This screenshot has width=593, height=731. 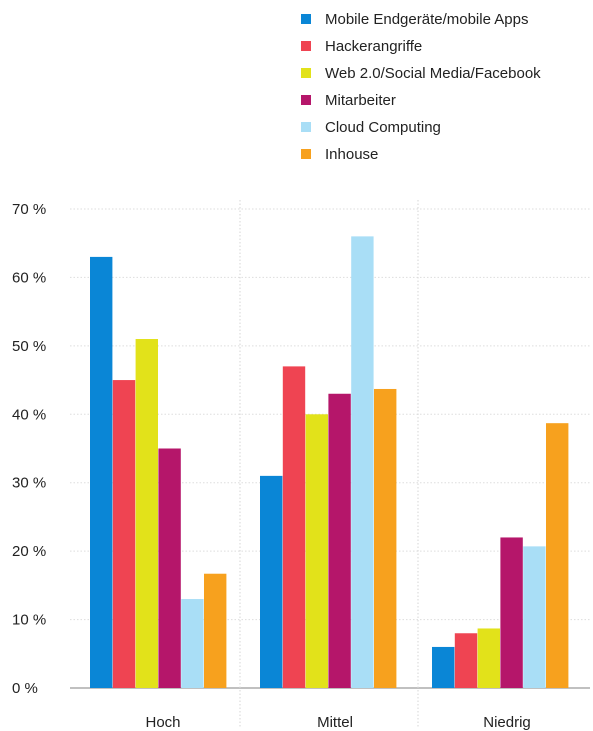 What do you see at coordinates (507, 722) in the screenshot?
I see `x-category-label-niedrig: Niedrig` at bounding box center [507, 722].